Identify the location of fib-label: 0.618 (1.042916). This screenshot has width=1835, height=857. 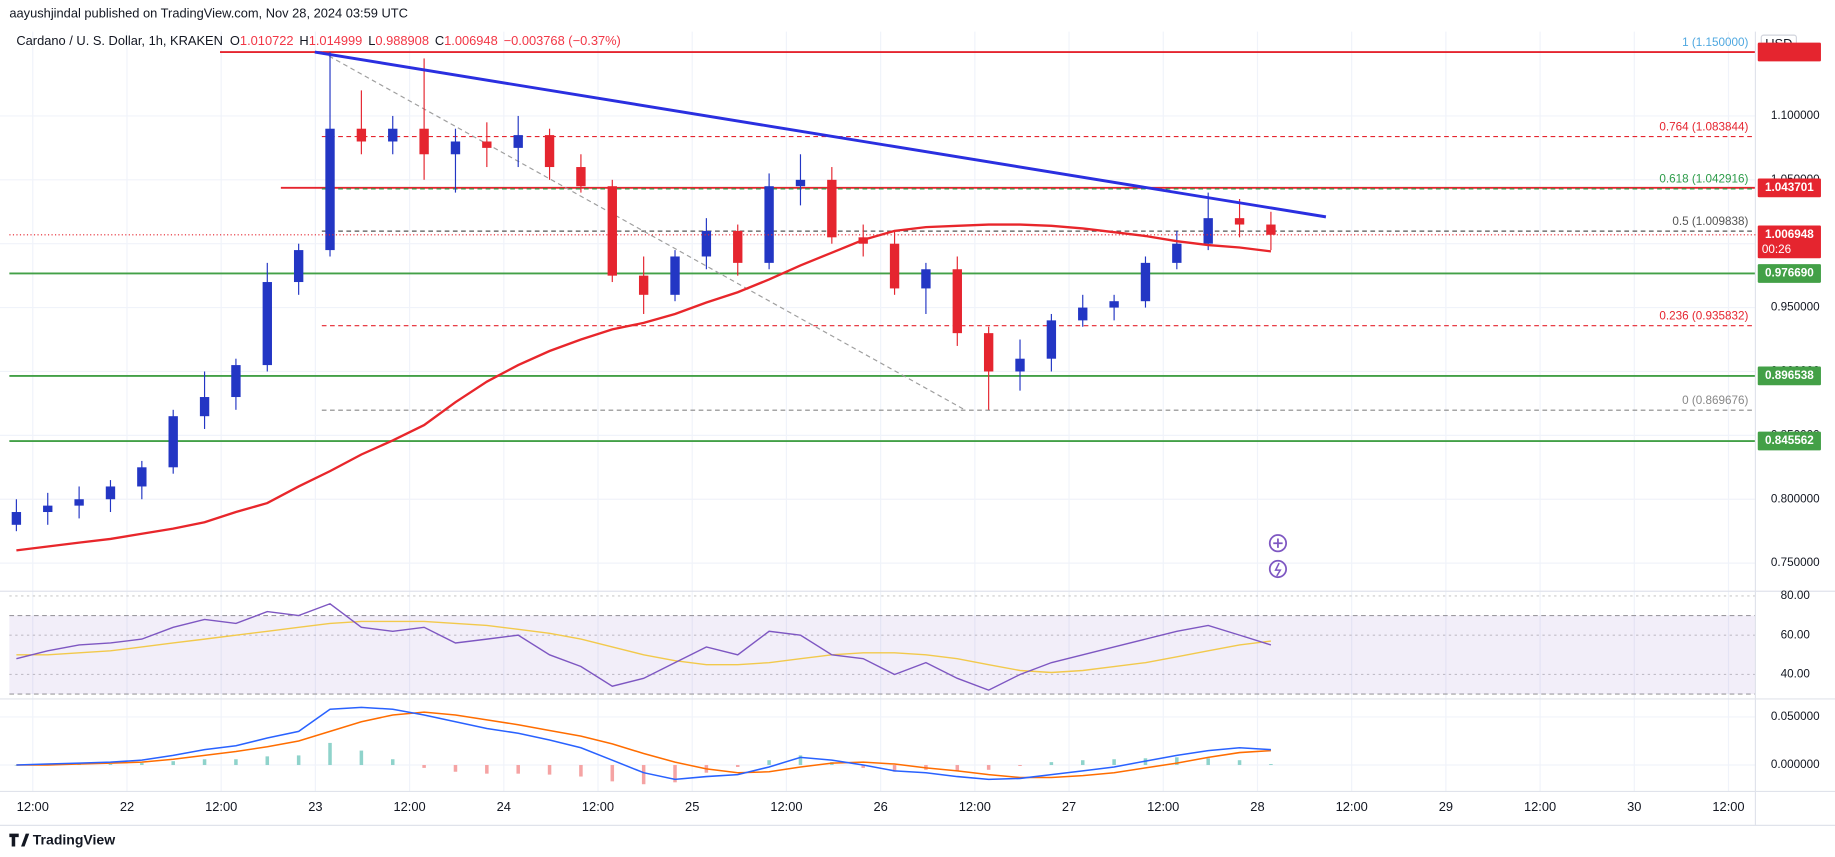
(1703, 179).